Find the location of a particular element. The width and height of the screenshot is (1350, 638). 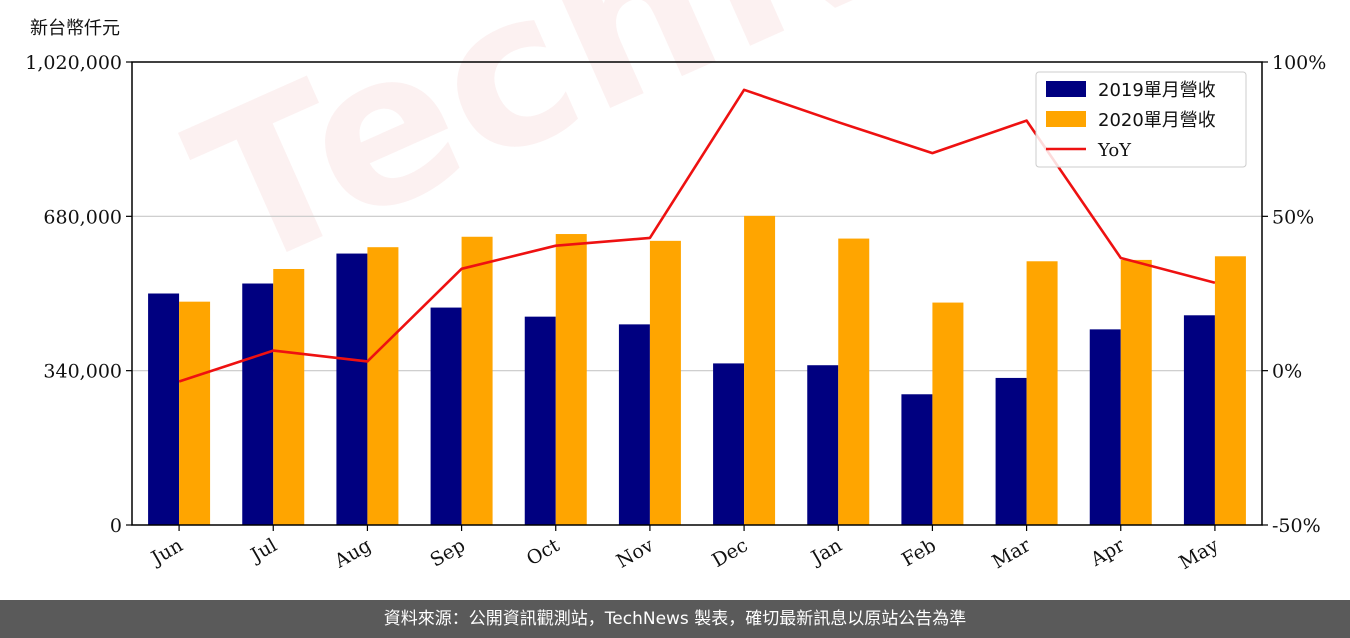

x-tick-label: Aug is located at coordinates (352, 553).